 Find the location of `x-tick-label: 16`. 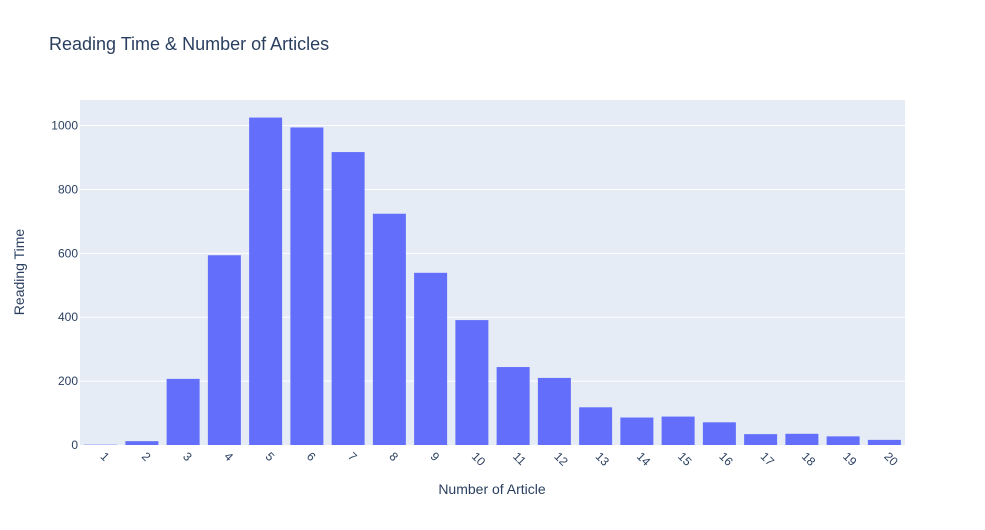

x-tick-label: 16 is located at coordinates (726, 459).